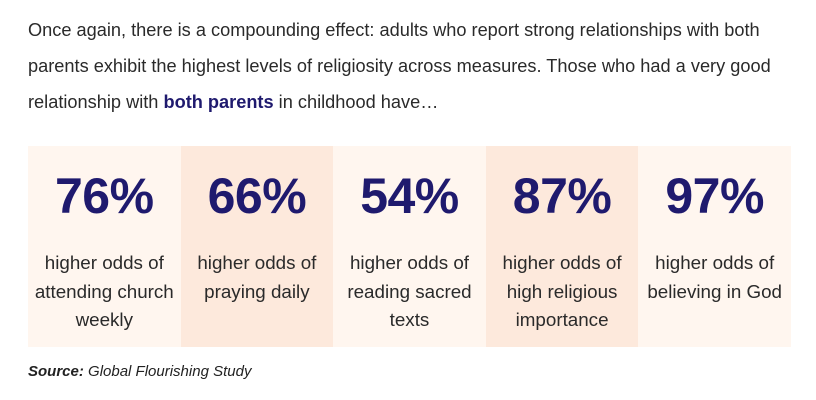  What do you see at coordinates (104, 291) in the screenshot?
I see `stat-label: higher odds of attending church weekly` at bounding box center [104, 291].